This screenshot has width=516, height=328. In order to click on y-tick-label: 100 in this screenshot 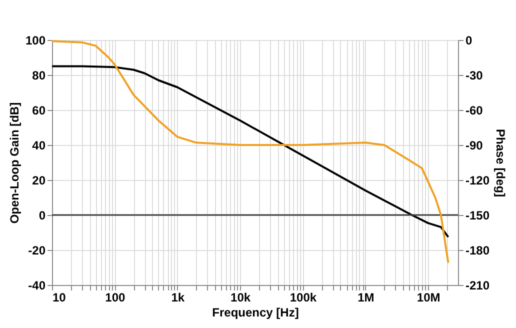, I will do `click(35, 41)`.